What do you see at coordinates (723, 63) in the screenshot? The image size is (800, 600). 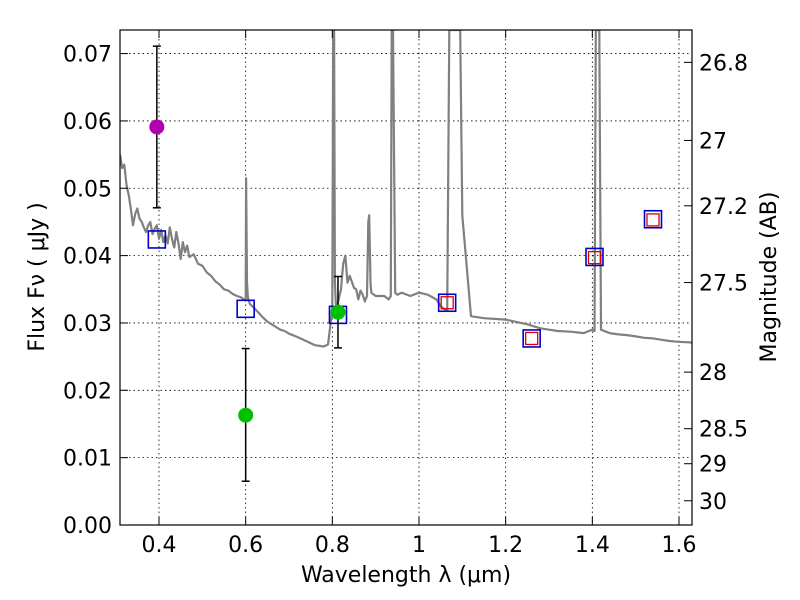 I see `right-tick-label: 26.8` at bounding box center [723, 63].